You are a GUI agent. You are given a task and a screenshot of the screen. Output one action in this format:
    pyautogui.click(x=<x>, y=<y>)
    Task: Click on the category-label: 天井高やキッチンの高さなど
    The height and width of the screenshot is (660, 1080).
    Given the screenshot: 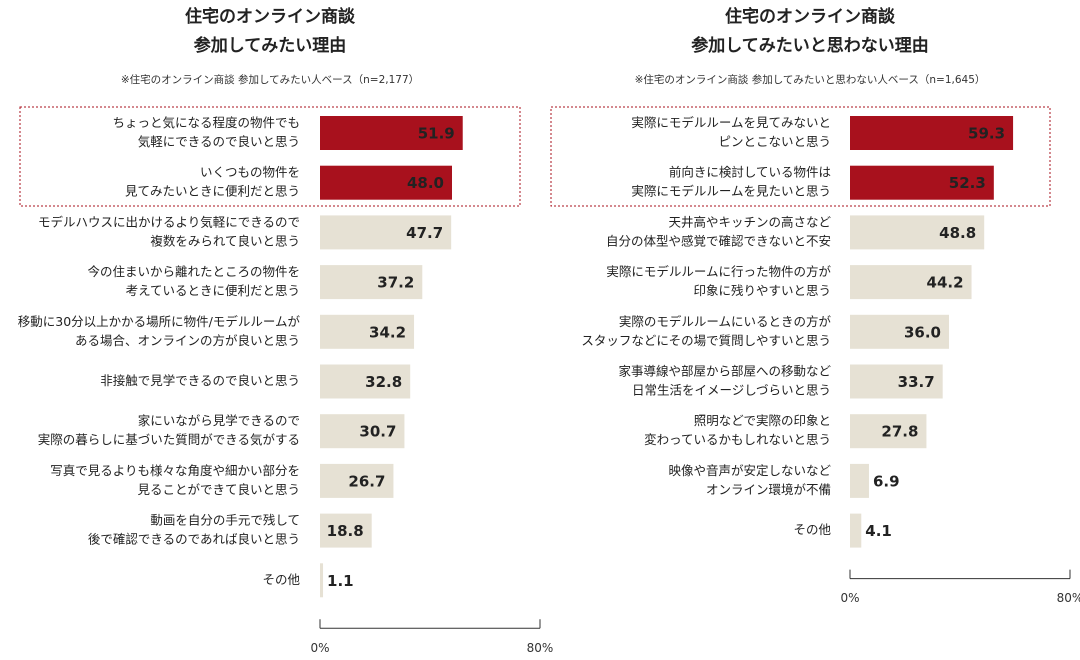 What is the action you would take?
    pyautogui.click(x=749, y=221)
    